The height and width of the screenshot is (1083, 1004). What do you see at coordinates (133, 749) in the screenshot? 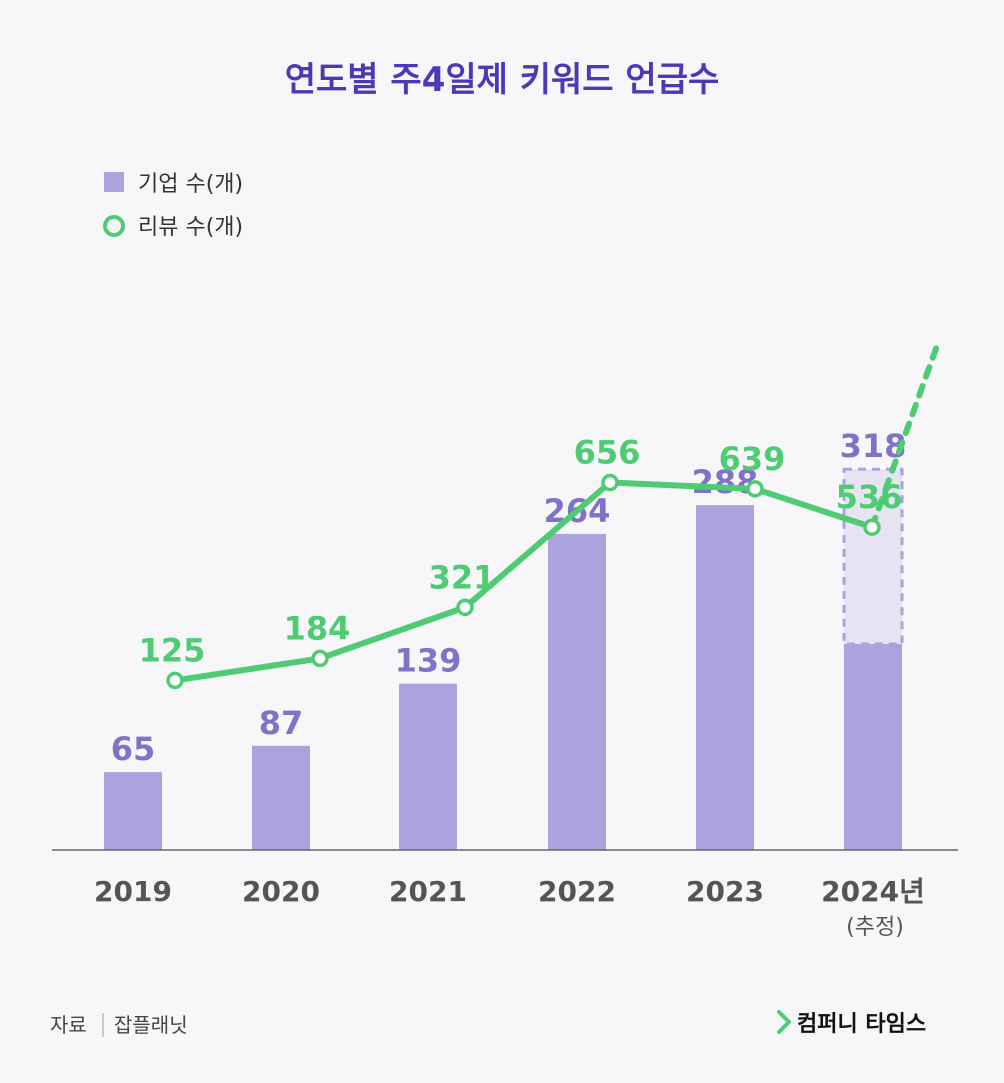
I see `bar-value-label: 65` at bounding box center [133, 749].